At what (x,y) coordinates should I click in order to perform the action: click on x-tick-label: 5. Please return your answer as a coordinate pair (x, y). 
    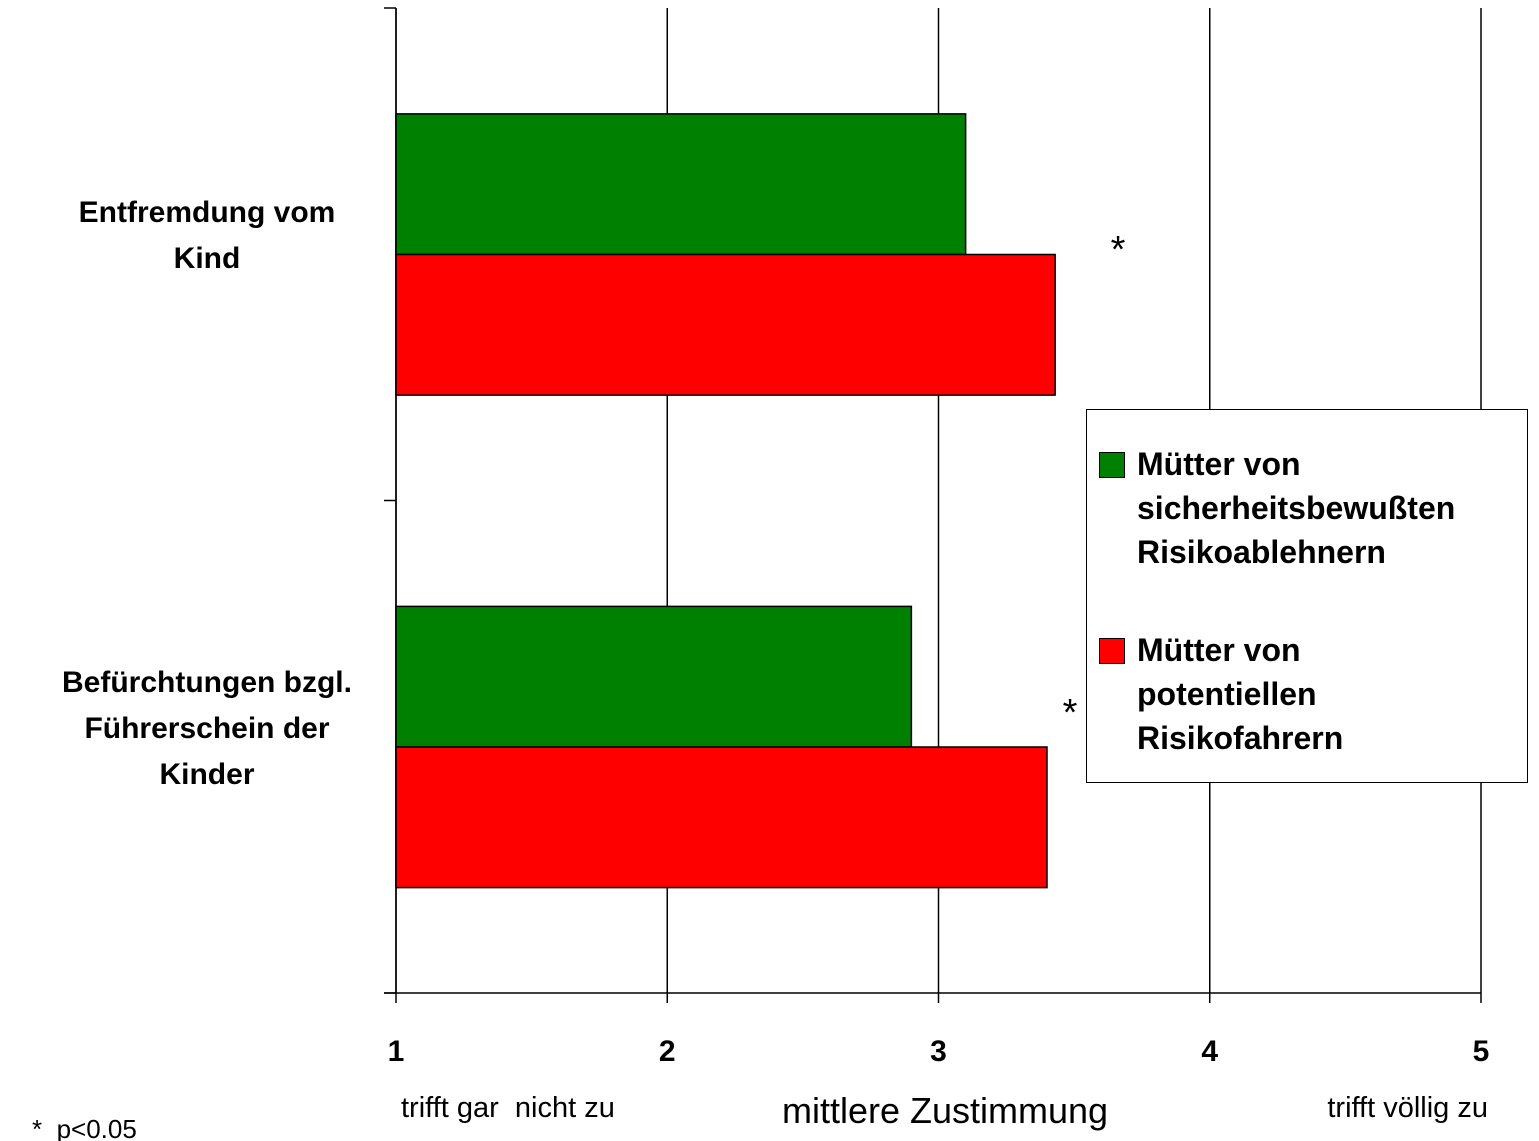
    Looking at the image, I should click on (1481, 1051).